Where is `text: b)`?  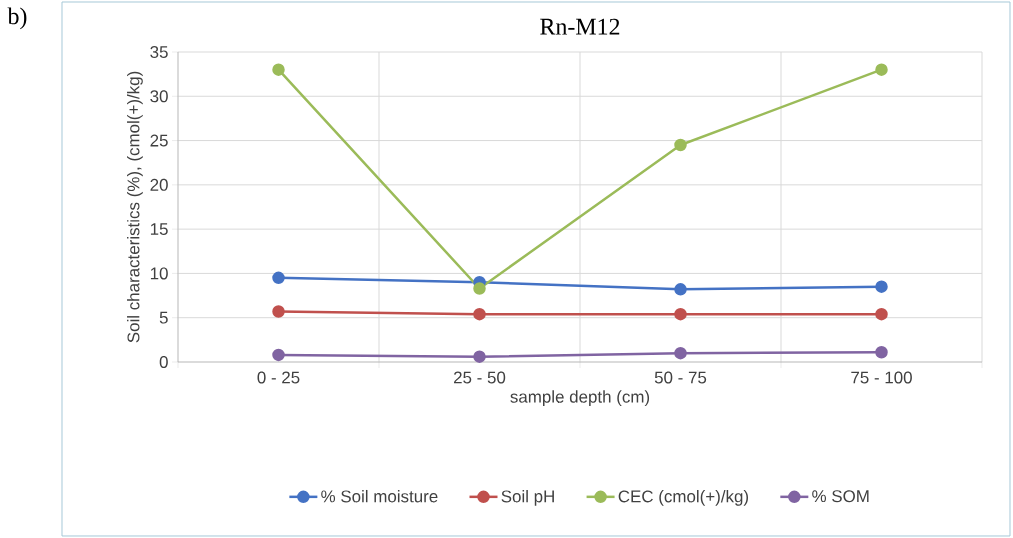
text: b) is located at coordinates (17, 18).